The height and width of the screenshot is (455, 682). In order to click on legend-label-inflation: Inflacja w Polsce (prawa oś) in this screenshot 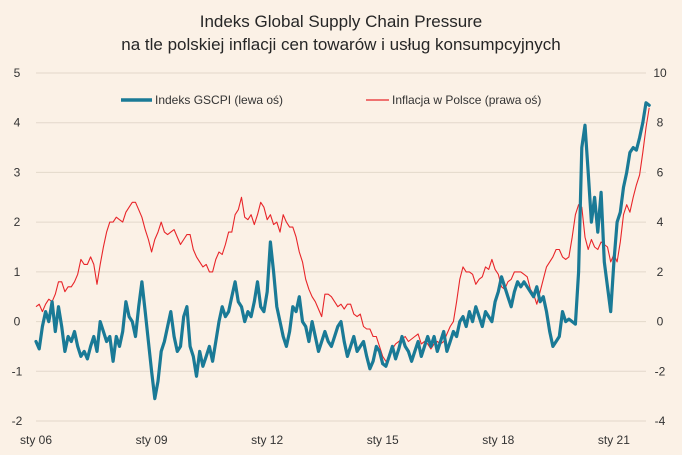, I will do `click(466, 100)`.